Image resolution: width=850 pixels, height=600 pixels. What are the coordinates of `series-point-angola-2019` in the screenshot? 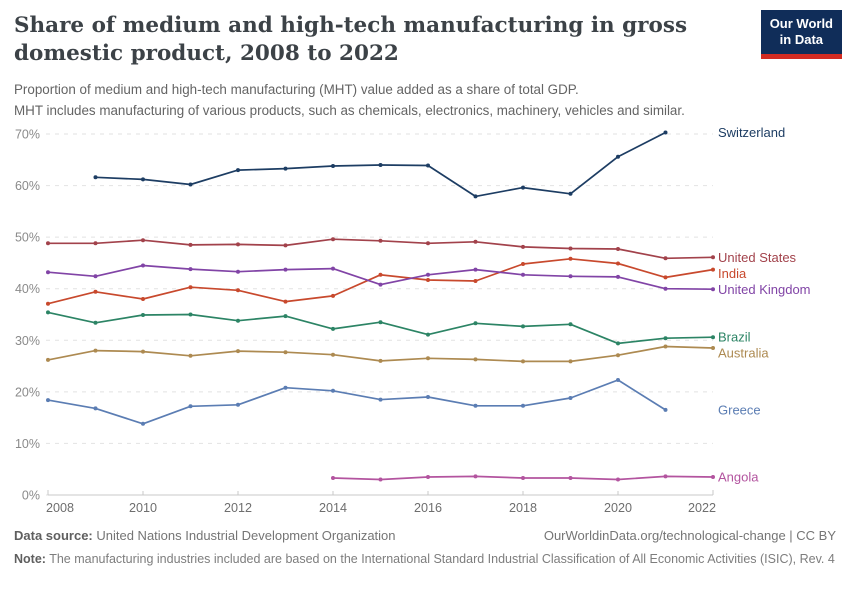 It's located at (570, 478).